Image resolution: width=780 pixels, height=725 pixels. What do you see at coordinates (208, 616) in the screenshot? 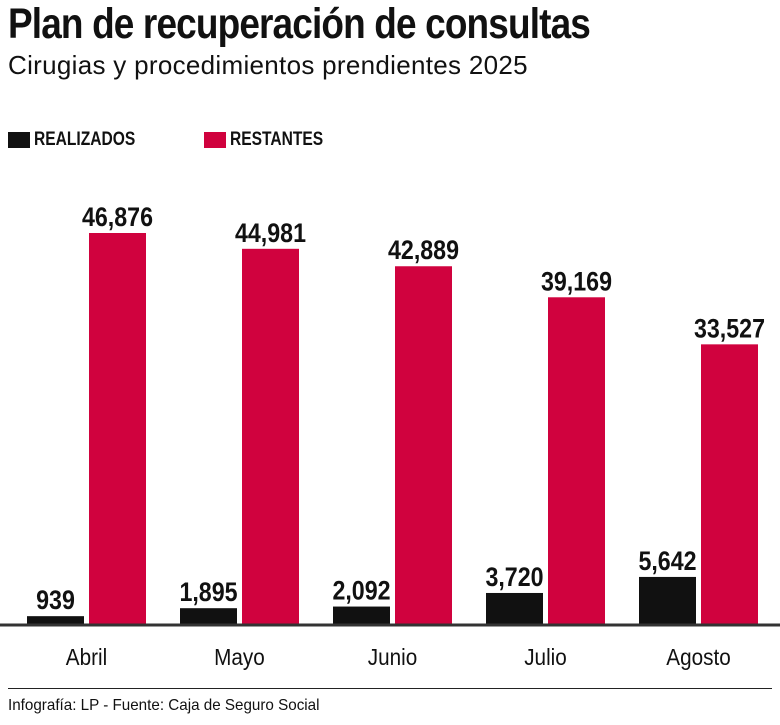
I see `bar-realizados-mayo` at bounding box center [208, 616].